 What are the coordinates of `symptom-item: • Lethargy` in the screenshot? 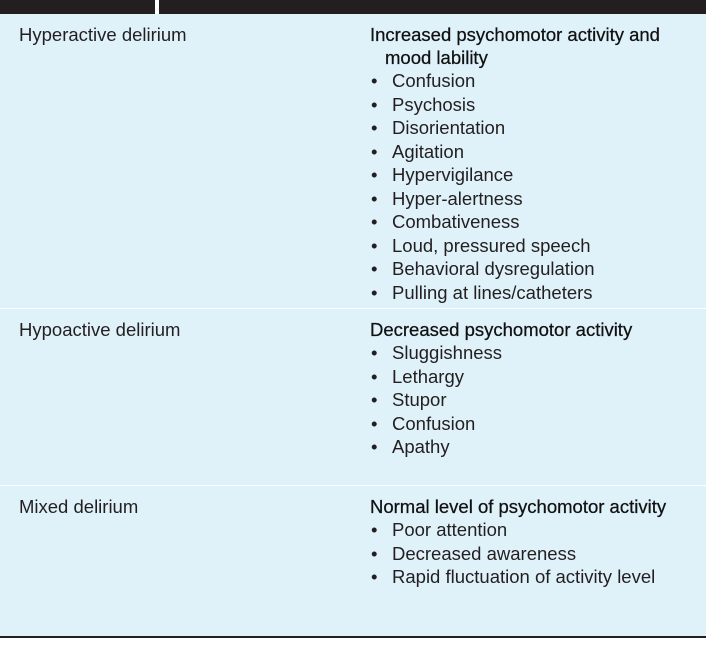 It's located at (535, 377).